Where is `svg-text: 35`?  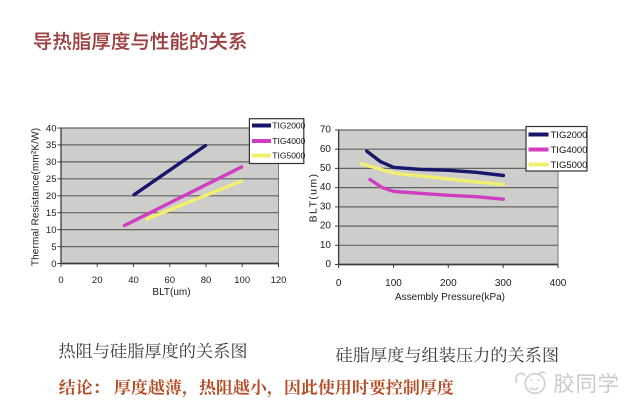
svg-text: 35 is located at coordinates (51, 145).